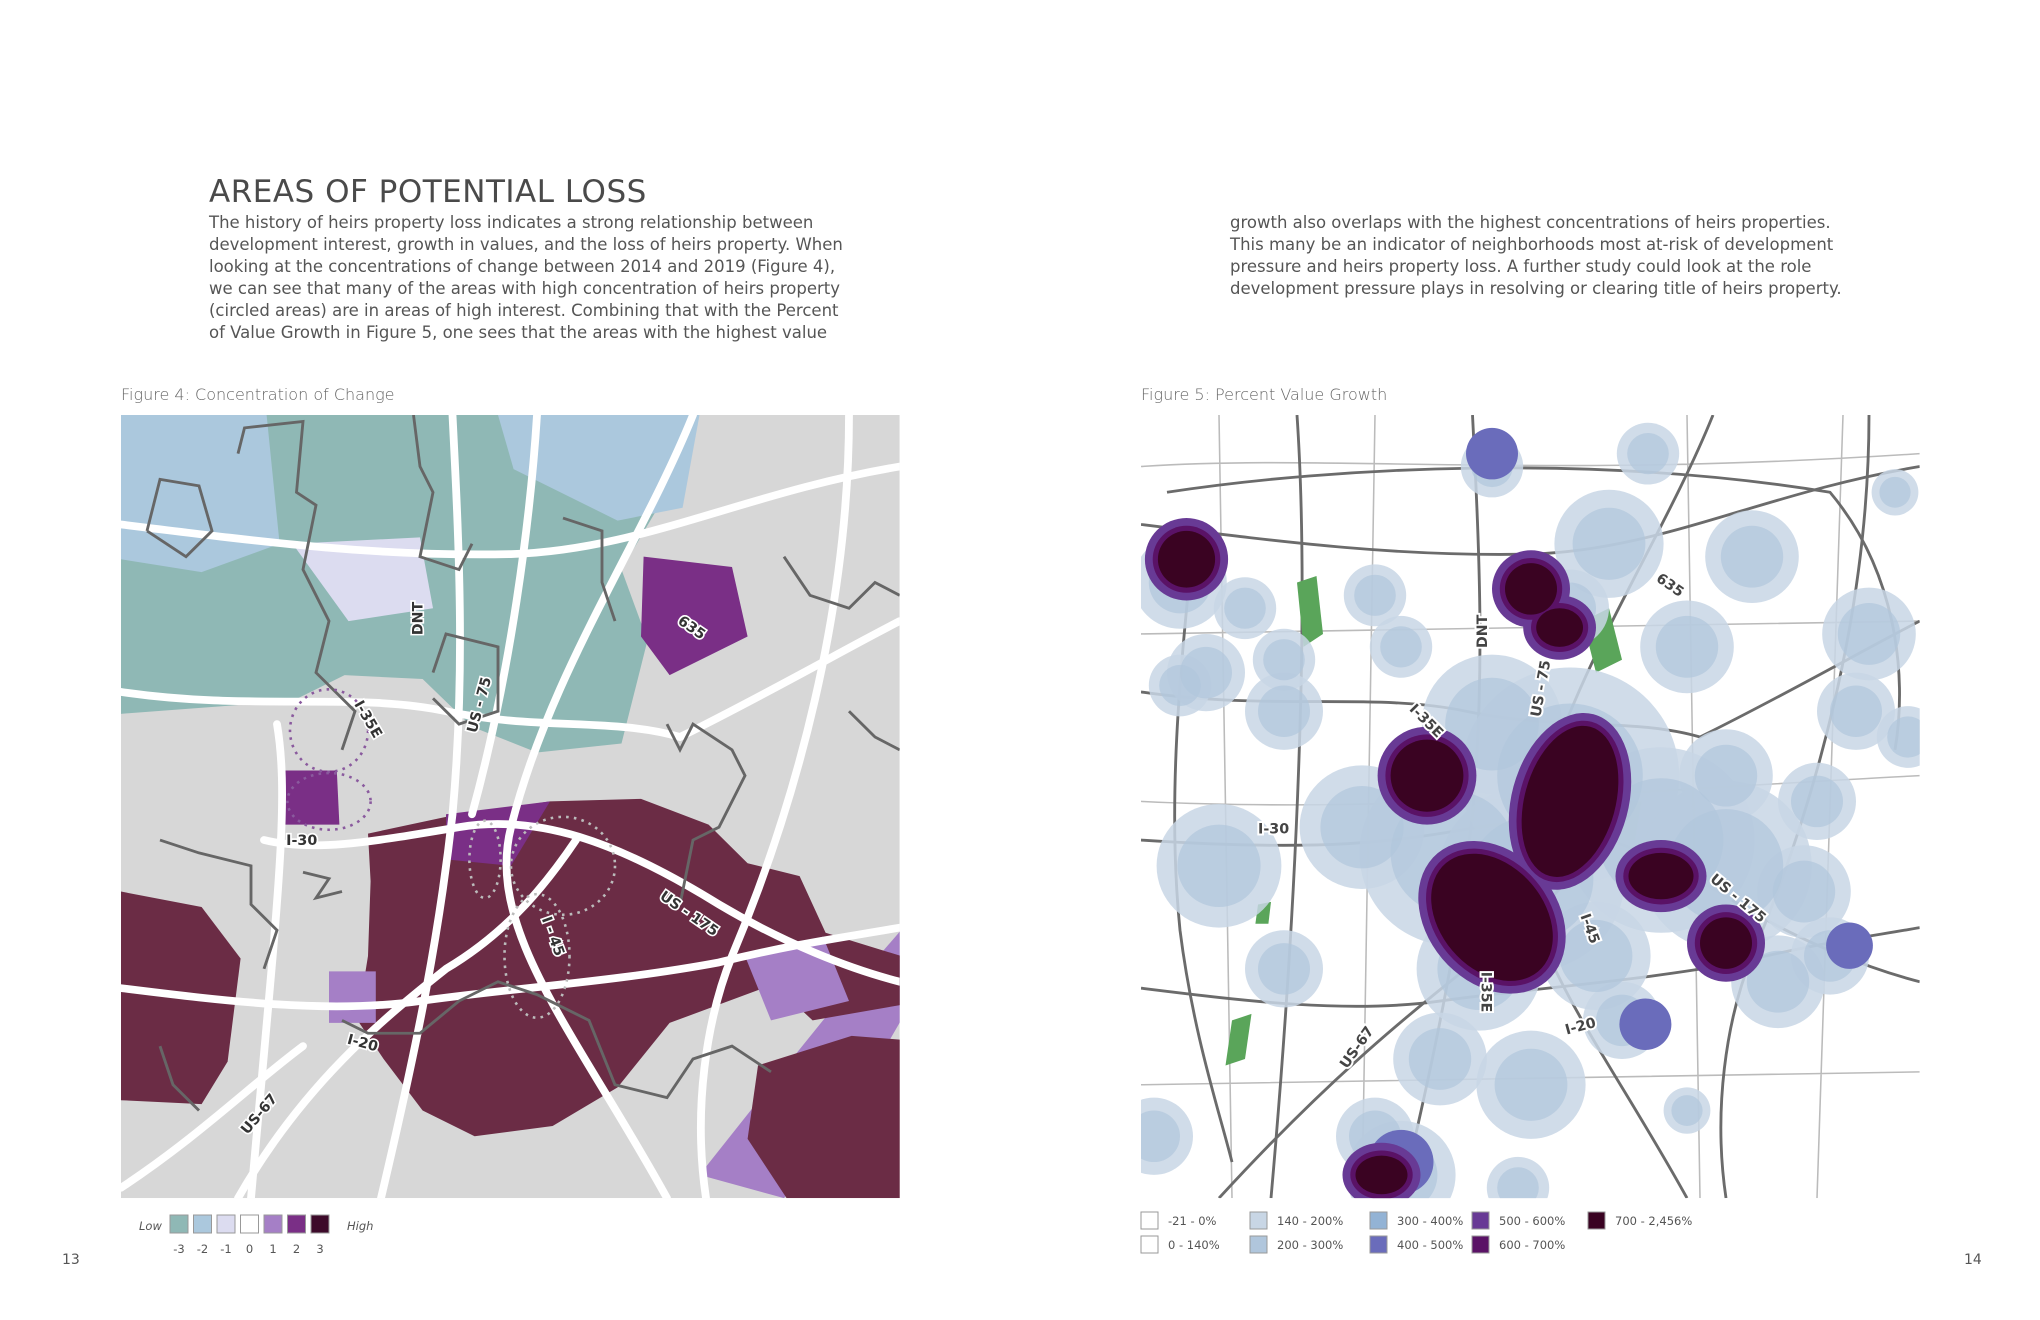 The width and height of the screenshot is (2040, 1320). Describe the element at coordinates (1430, 1221) in the screenshot. I see `legend-label: 300 - 400%` at that location.